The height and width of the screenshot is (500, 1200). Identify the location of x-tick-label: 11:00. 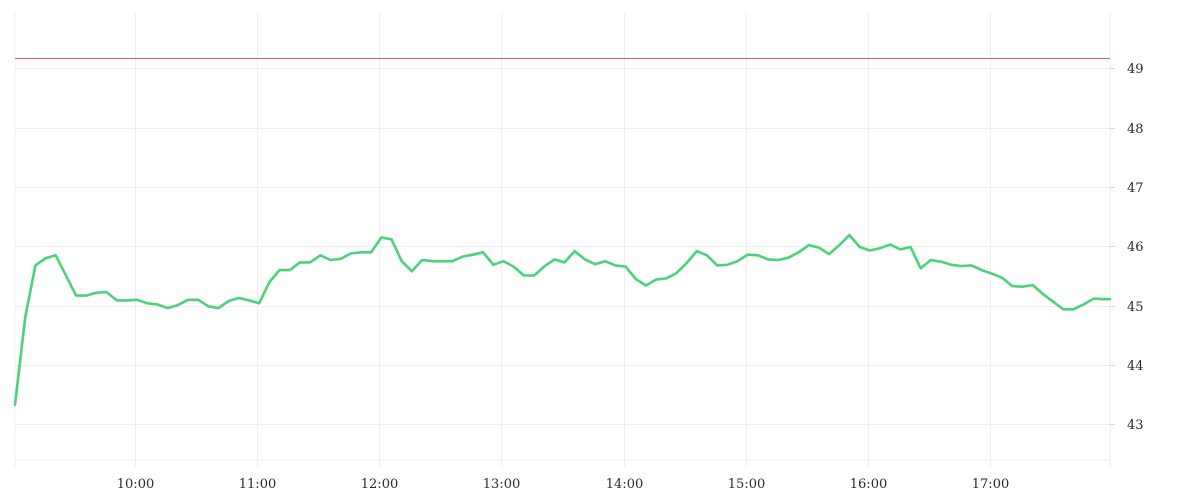
(257, 484).